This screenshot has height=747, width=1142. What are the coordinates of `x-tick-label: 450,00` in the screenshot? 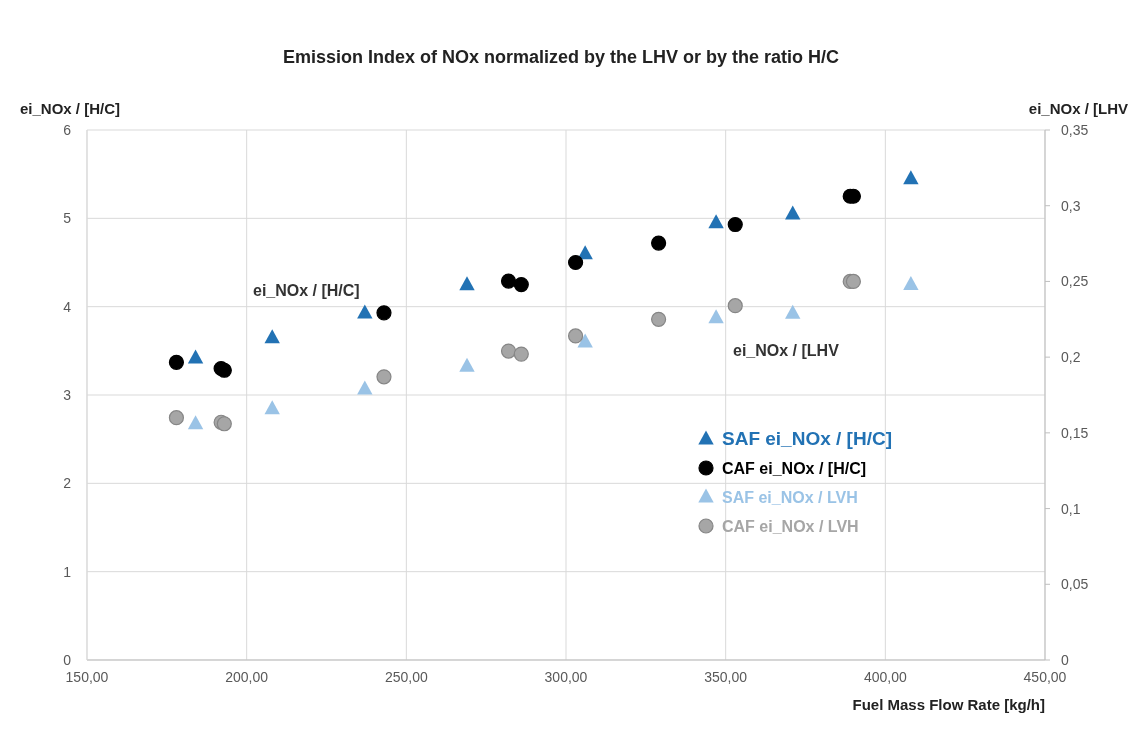 It's located at (1045, 677).